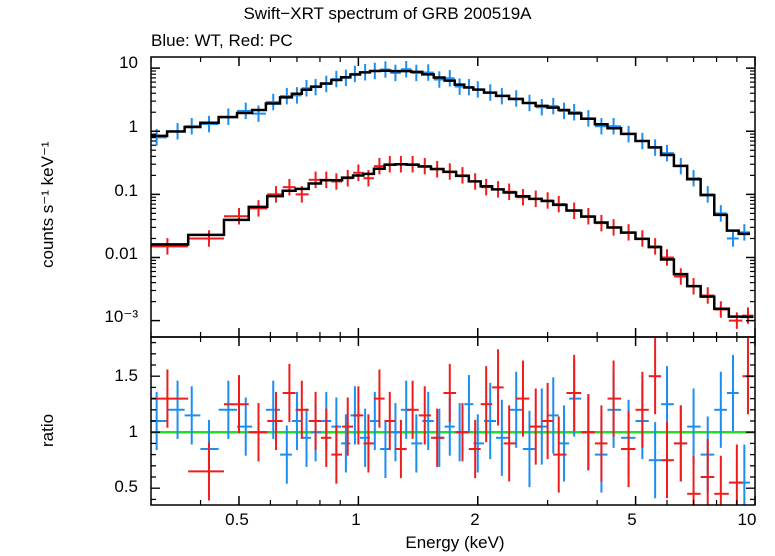 Image resolution: width=775 pixels, height=556 pixels. I want to click on chart-subtitle: Blue: WT, Red: PC, so click(222, 40).